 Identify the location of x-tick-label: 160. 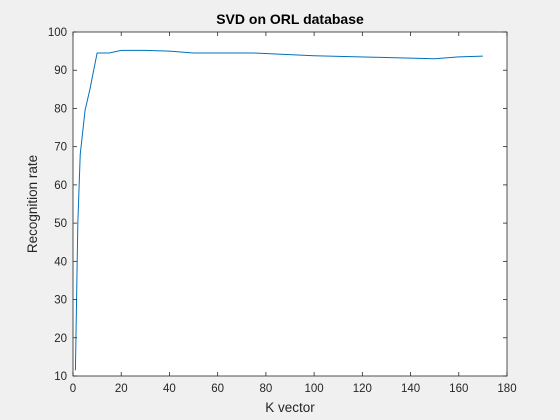
(458, 389).